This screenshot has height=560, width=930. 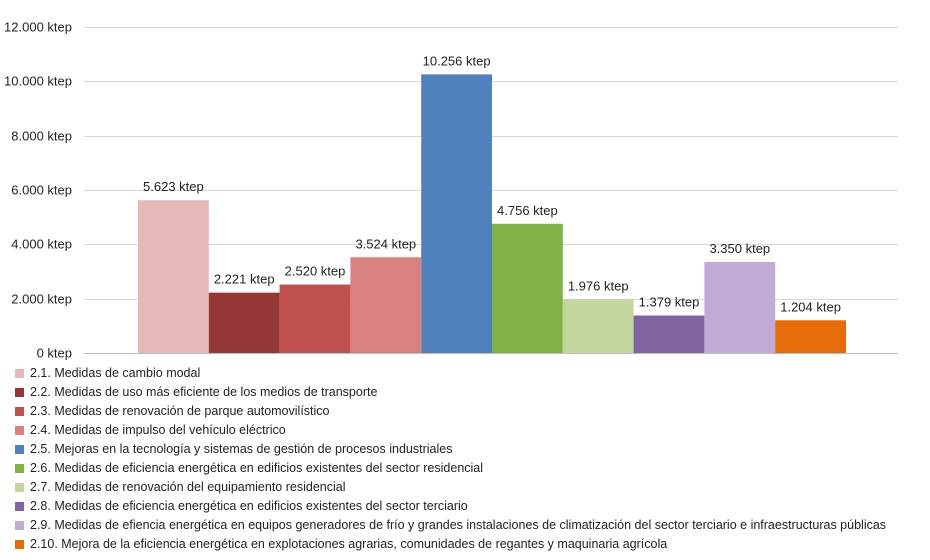 What do you see at coordinates (386, 305) in the screenshot?
I see `bar-2.4` at bounding box center [386, 305].